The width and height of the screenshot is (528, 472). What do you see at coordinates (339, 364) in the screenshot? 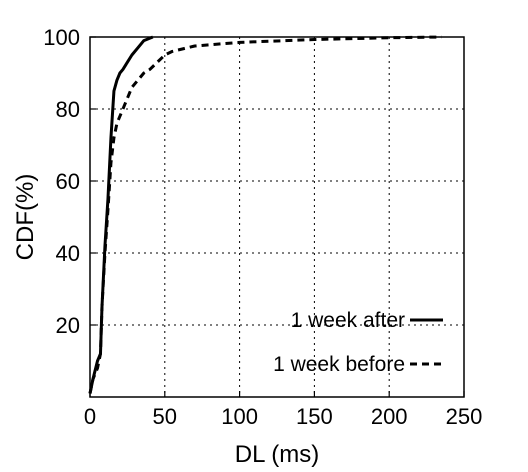
I see `legend-label-before: 1 week before` at bounding box center [339, 364].